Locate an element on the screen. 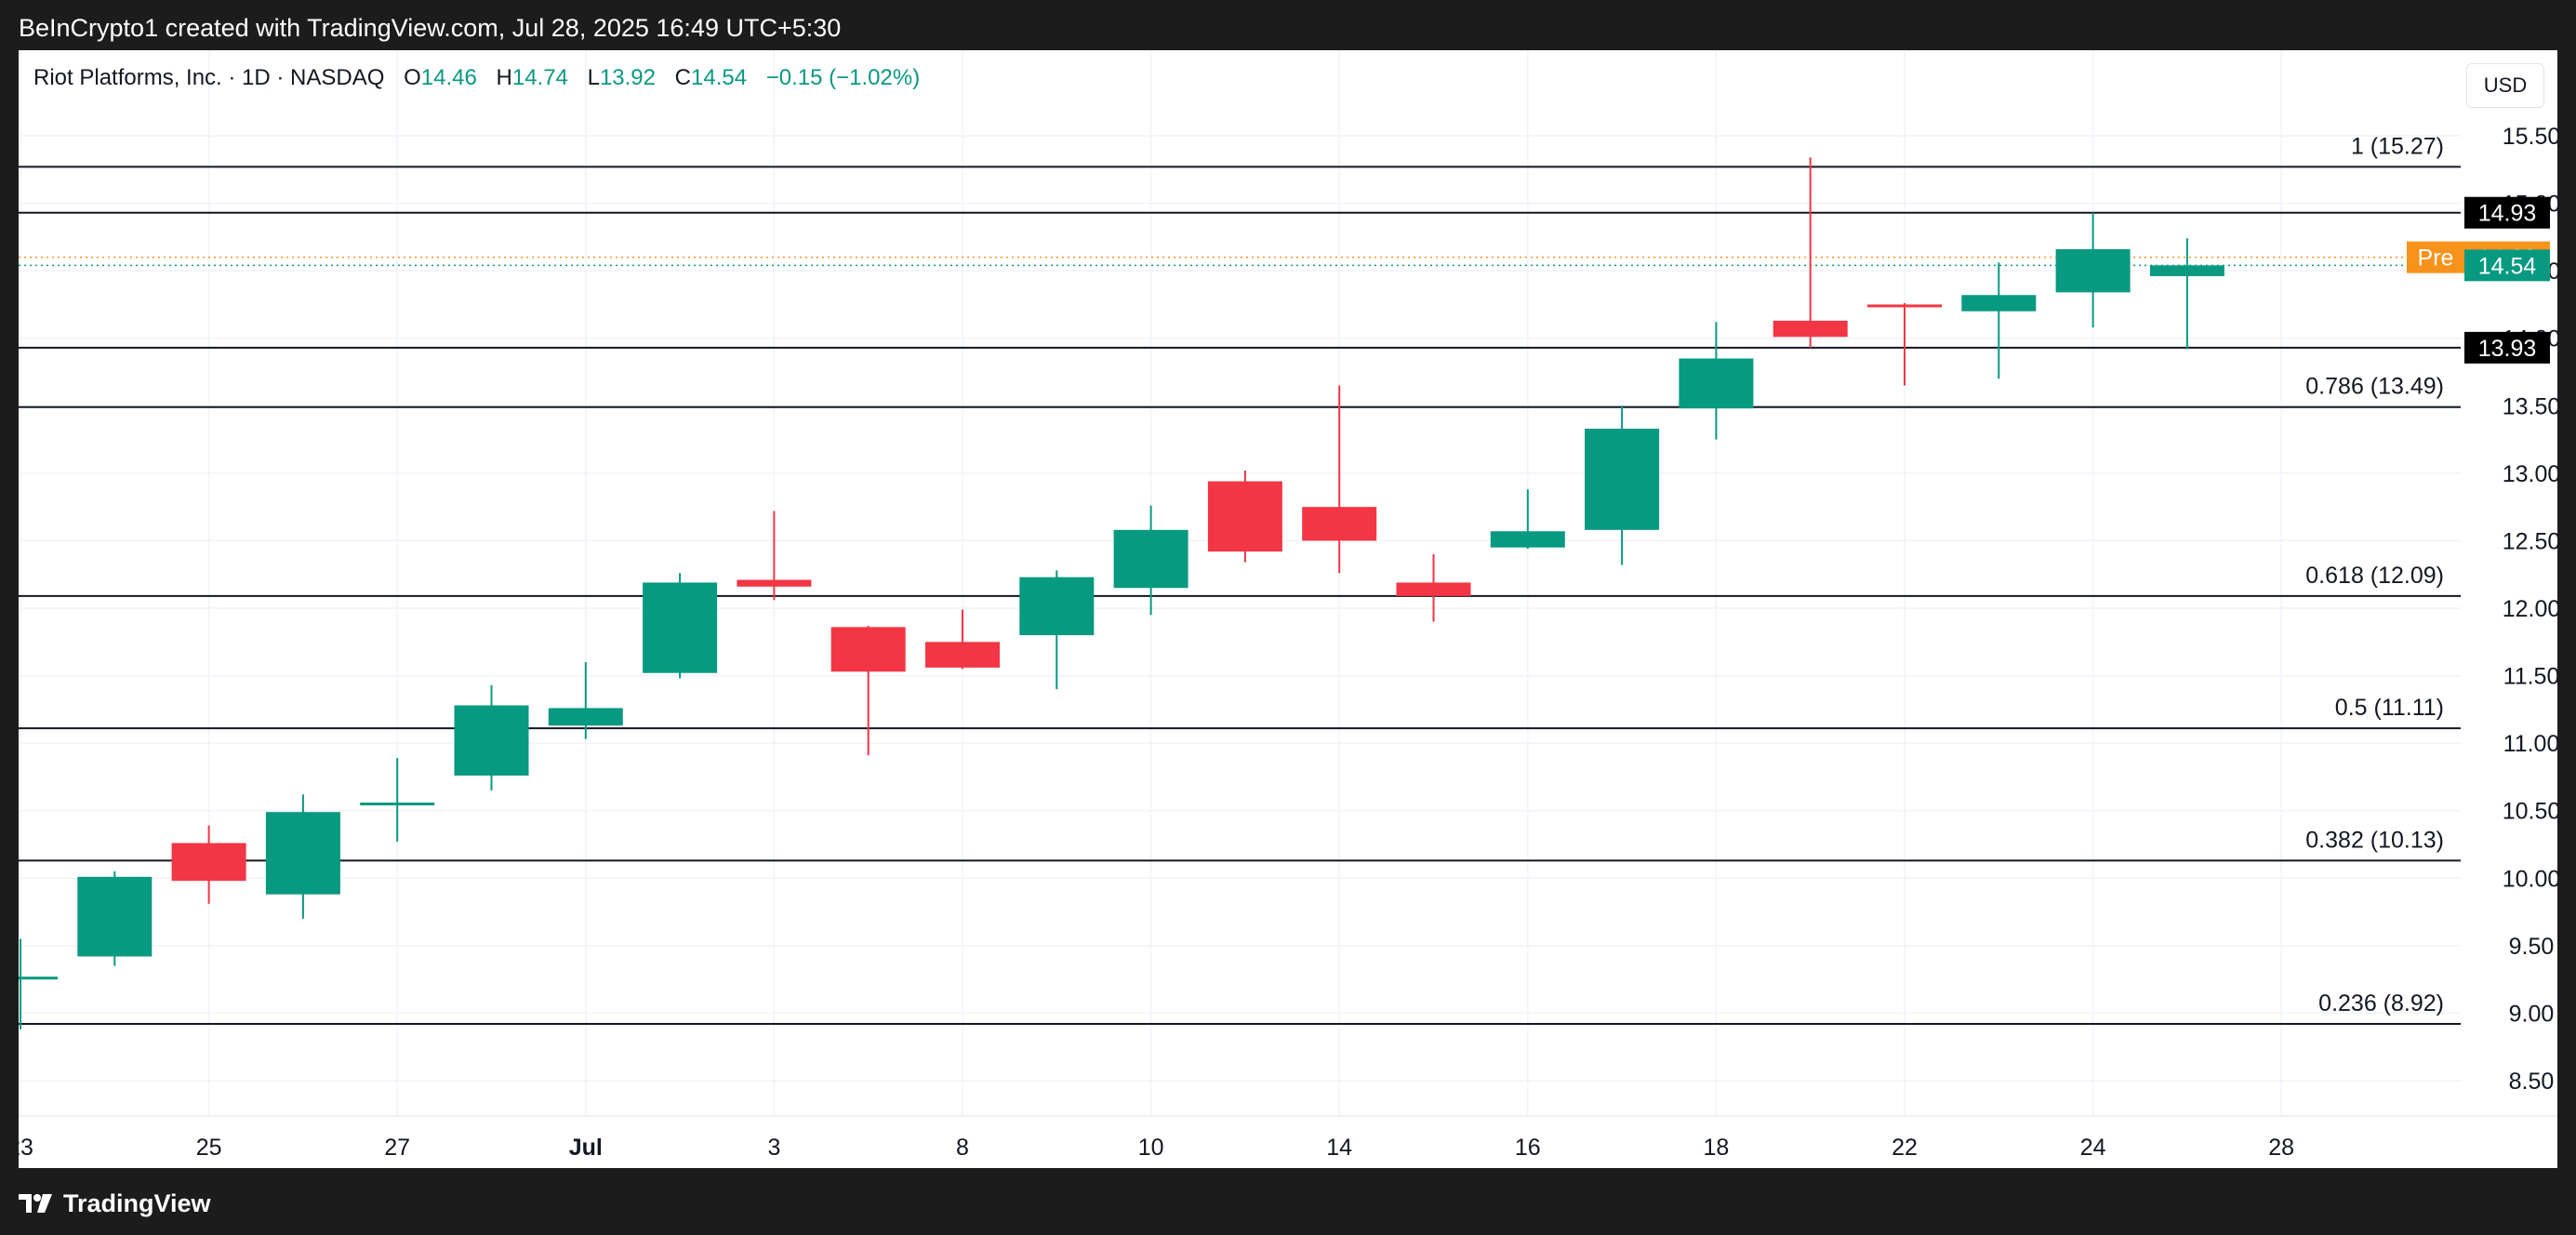 The image size is (2576, 1235). pre-tag-label: Pre is located at coordinates (2436, 259).